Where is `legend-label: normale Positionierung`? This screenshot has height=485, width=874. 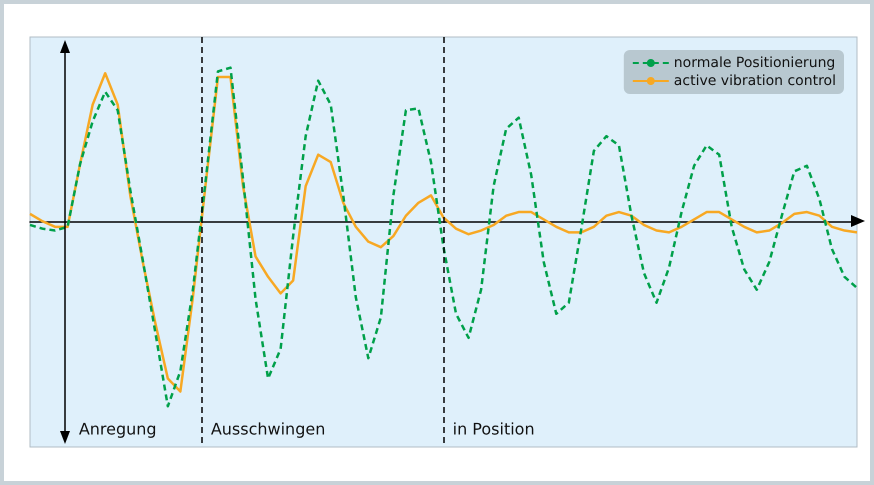
legend-label: normale Positionierung is located at coordinates (755, 63).